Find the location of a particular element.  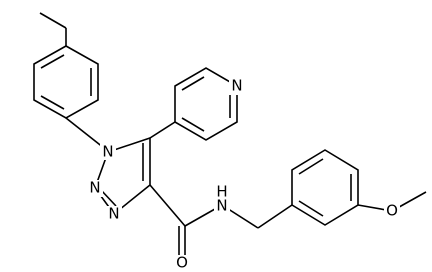

atom-label: H is located at coordinates (221, 192).